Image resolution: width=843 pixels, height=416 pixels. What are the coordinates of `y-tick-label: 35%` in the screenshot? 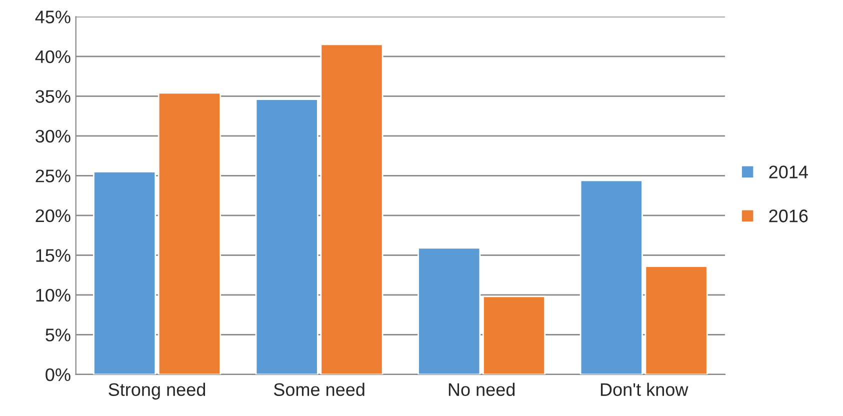 It's located at (53, 96).